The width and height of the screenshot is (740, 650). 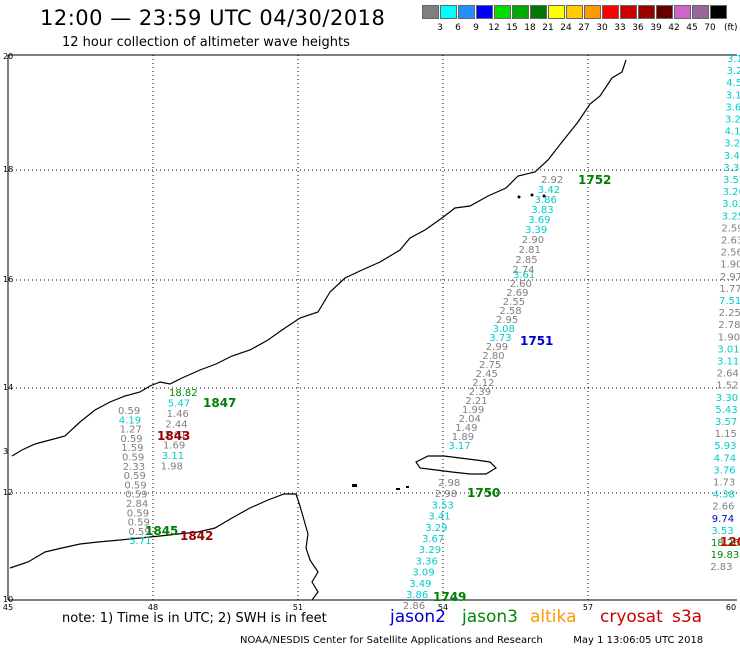 What do you see at coordinates (5, 451) in the screenshot?
I see `lat-label: 3` at bounding box center [5, 451].